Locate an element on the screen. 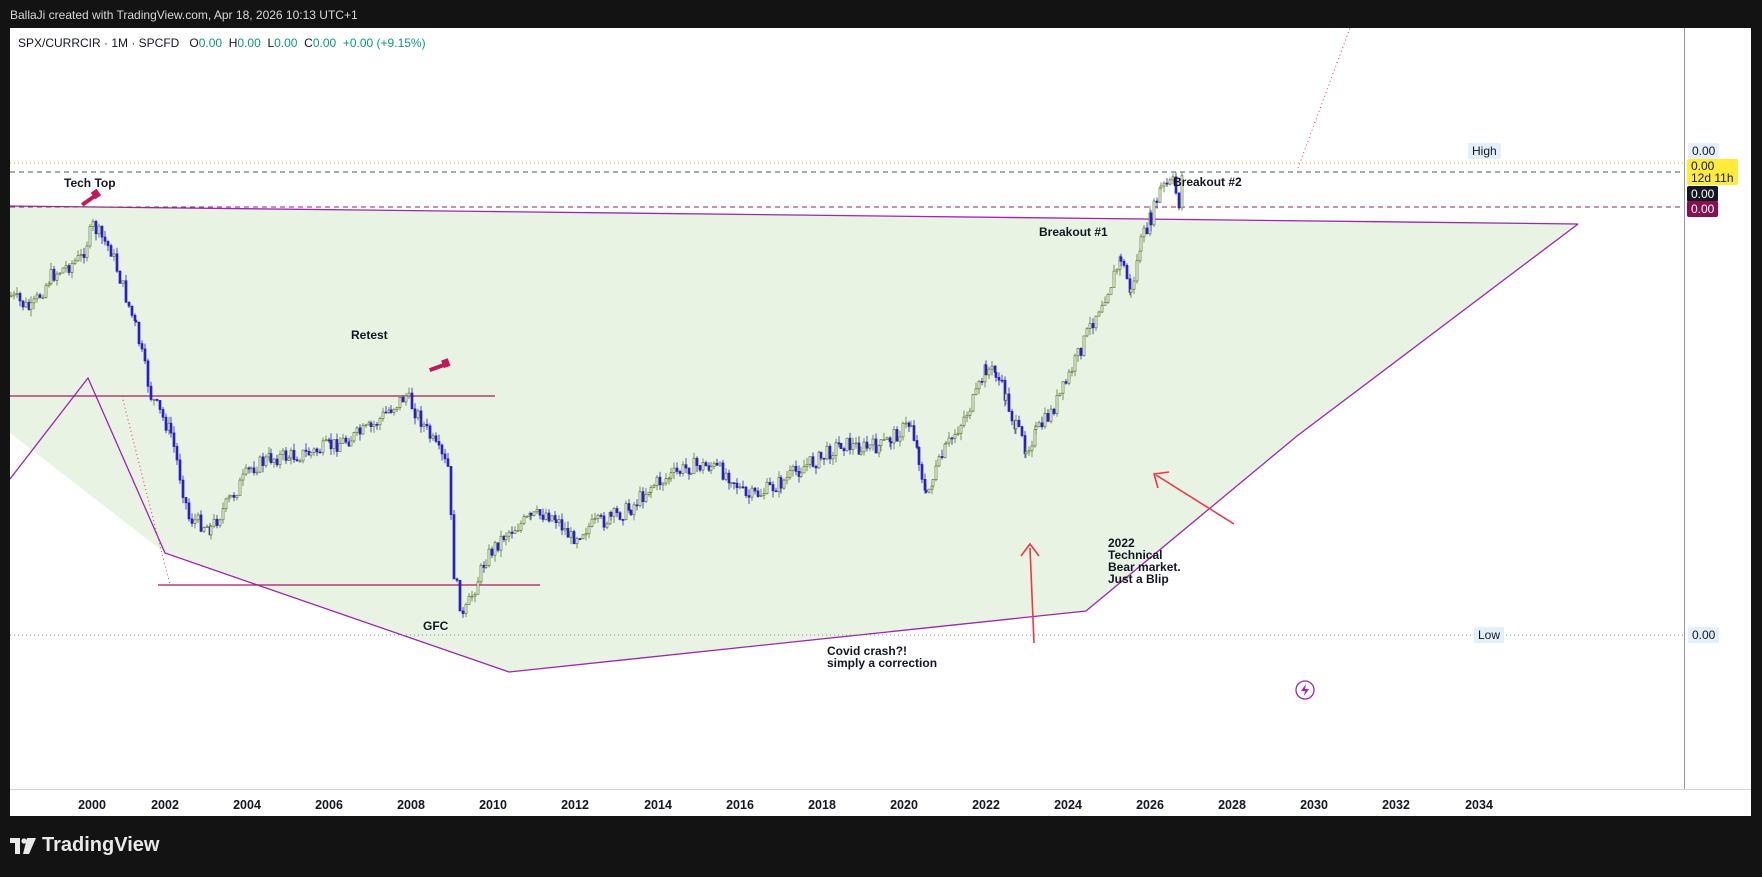  x-tick: 2014 is located at coordinates (658, 805).